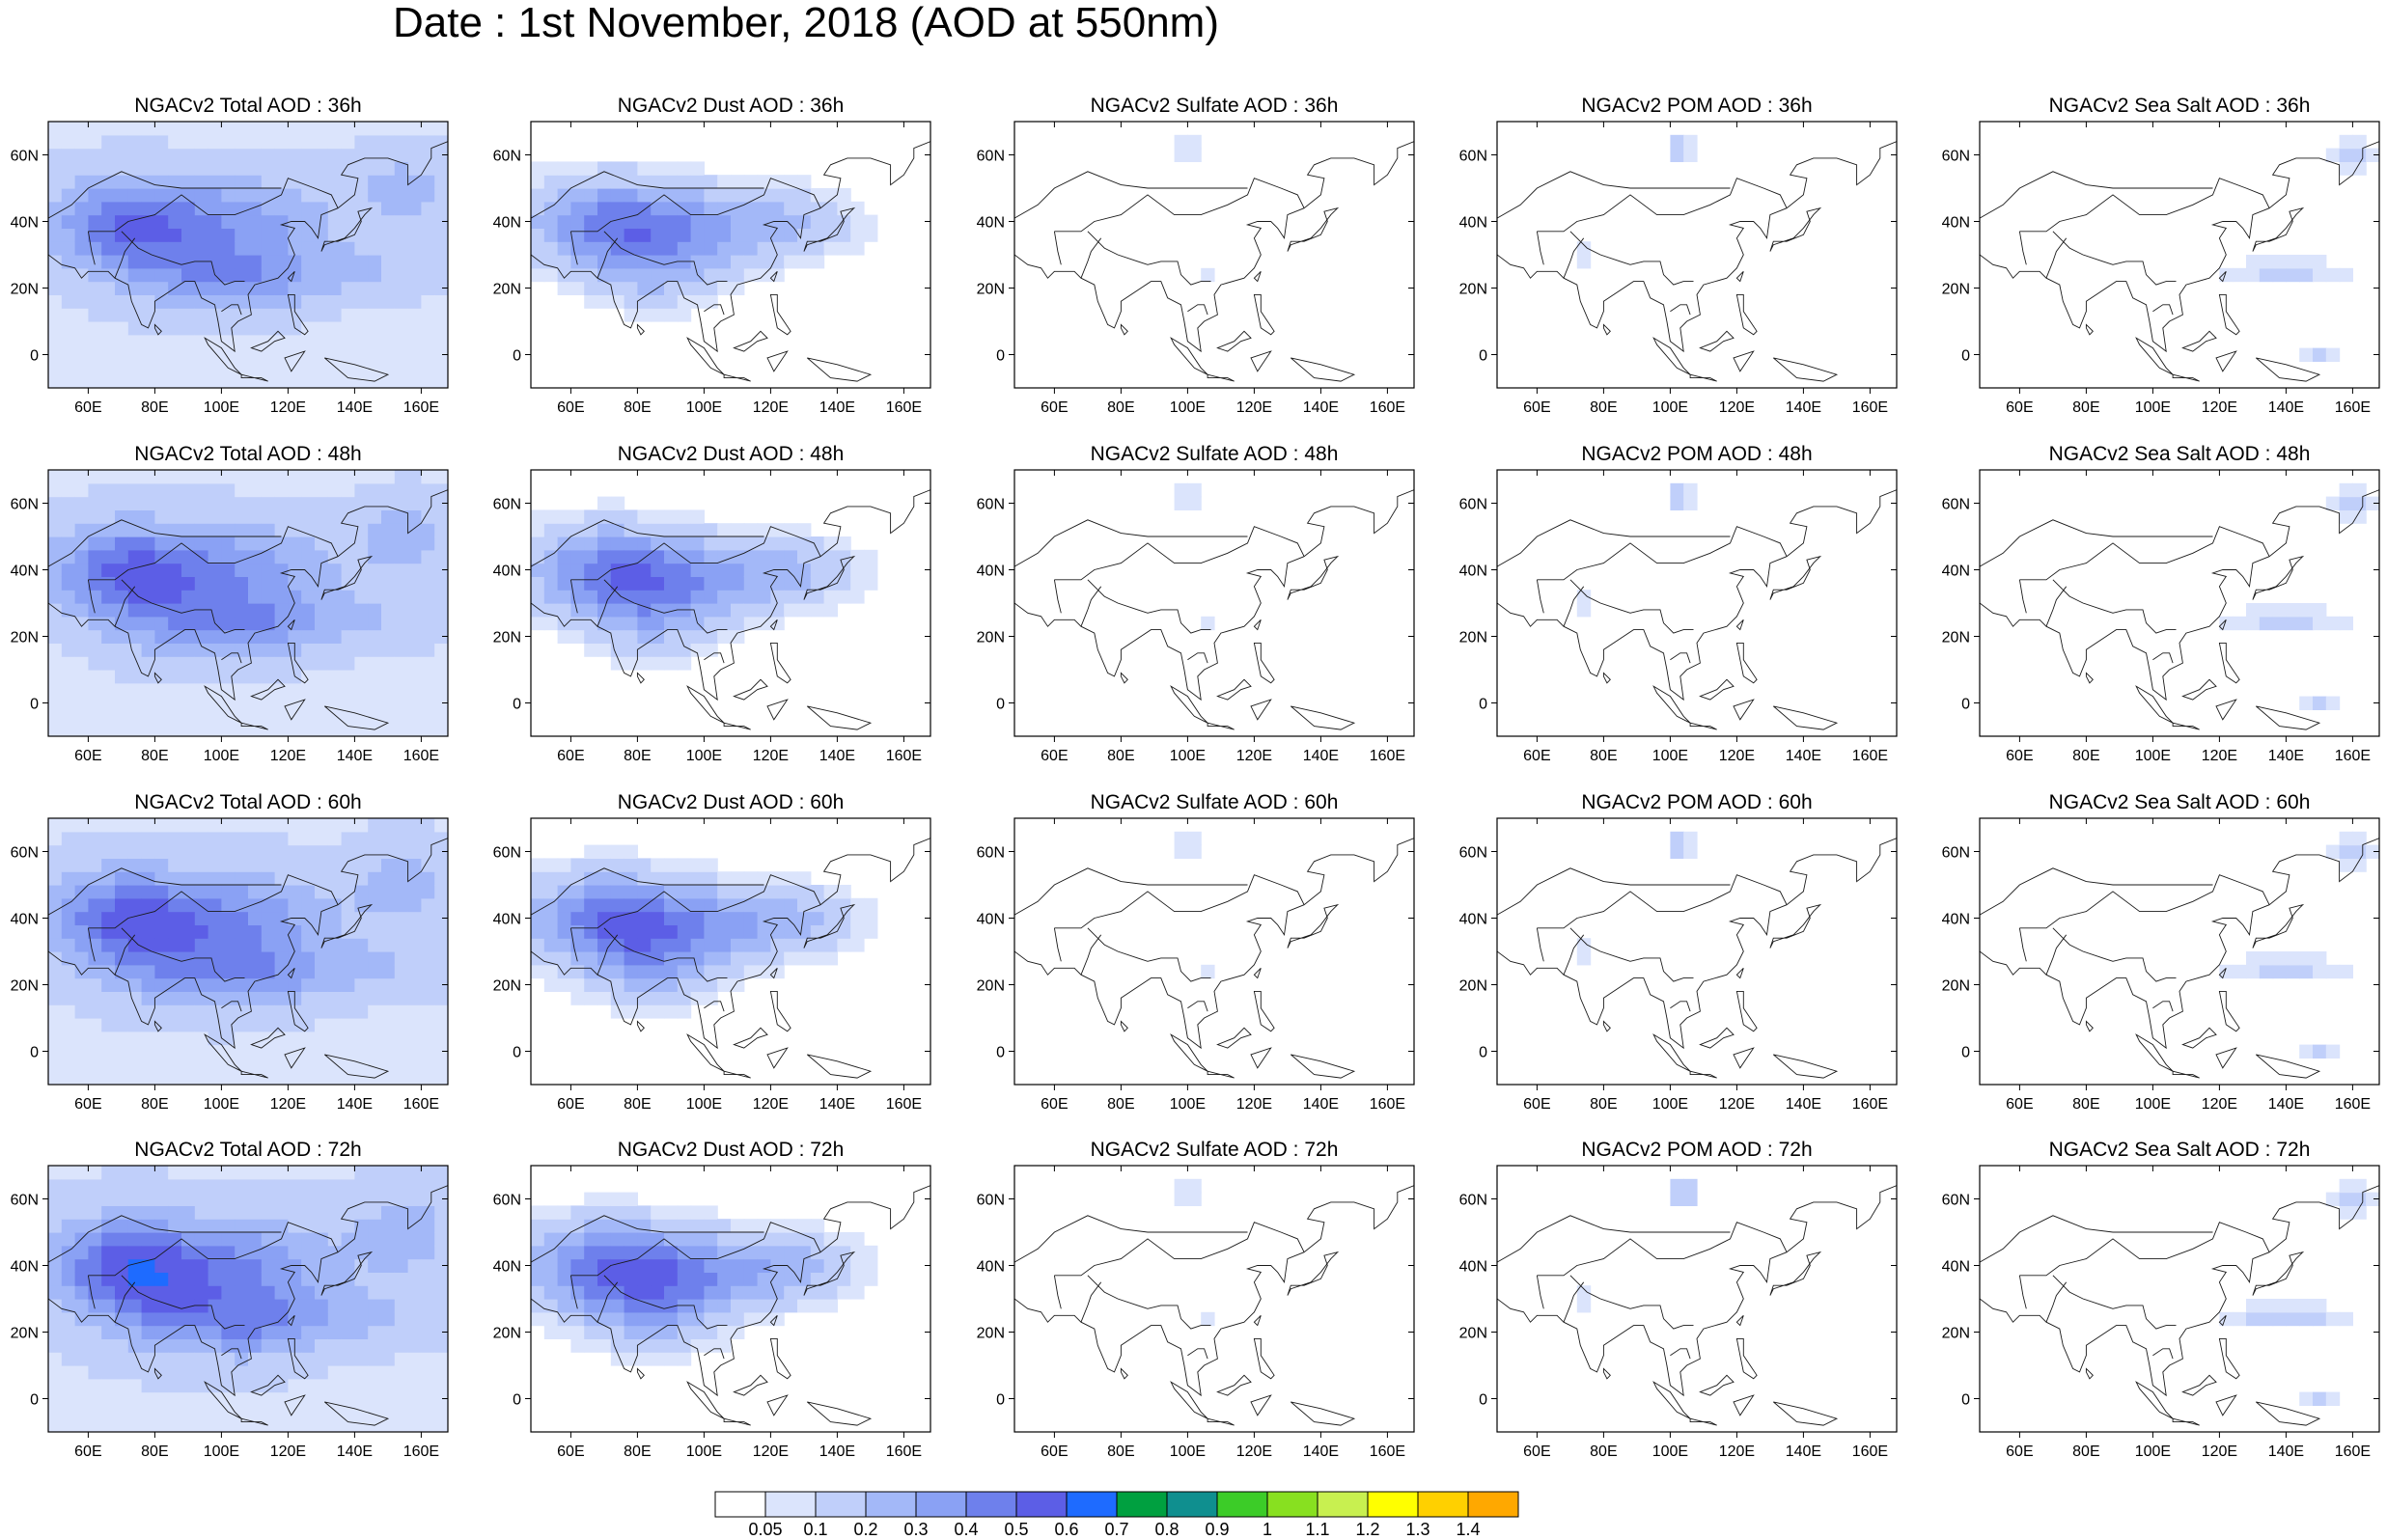  I want to click on colorbar-label: 1, so click(1267, 1530).